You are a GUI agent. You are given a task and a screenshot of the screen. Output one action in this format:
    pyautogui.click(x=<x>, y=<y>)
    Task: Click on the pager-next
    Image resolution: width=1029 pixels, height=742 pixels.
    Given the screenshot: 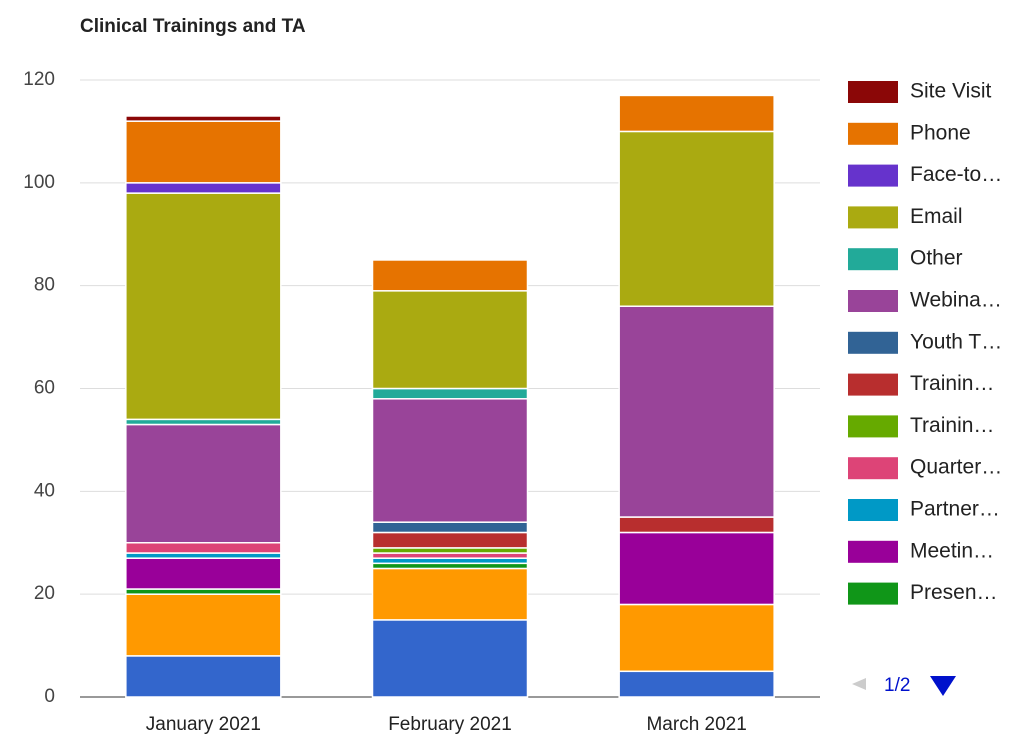 What is the action you would take?
    pyautogui.click(x=943, y=686)
    